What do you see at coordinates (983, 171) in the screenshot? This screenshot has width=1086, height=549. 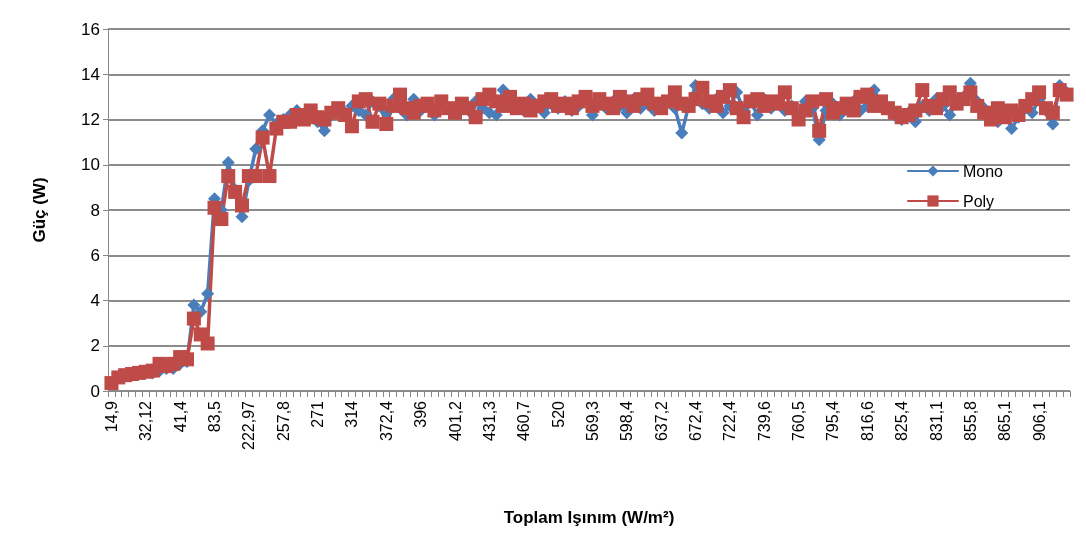 I see `legend-label: Mono` at bounding box center [983, 171].